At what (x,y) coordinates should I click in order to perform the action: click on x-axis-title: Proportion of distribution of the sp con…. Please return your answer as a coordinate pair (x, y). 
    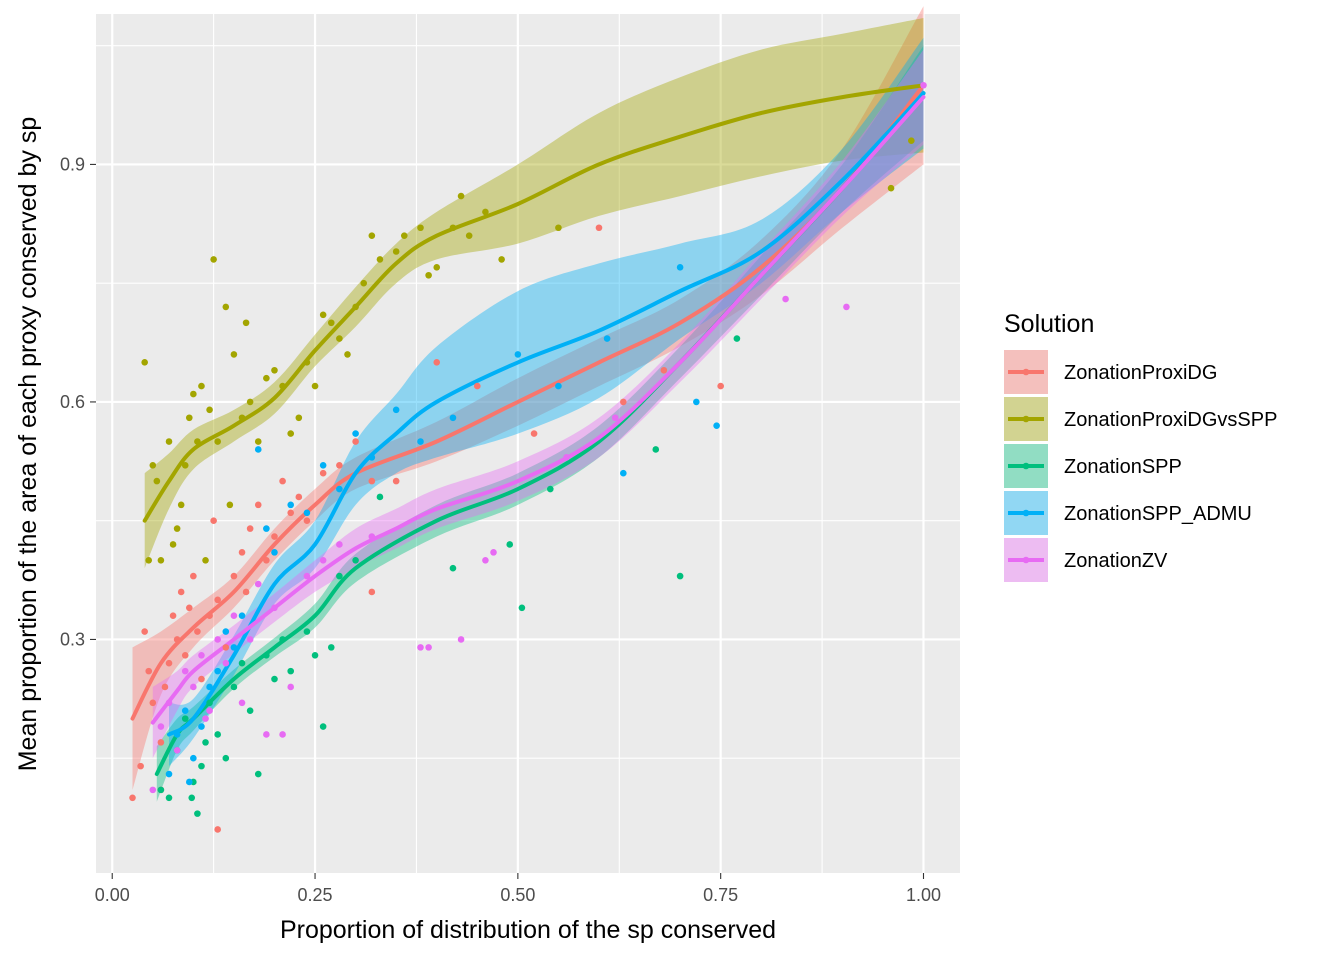
    Looking at the image, I should click on (528, 930).